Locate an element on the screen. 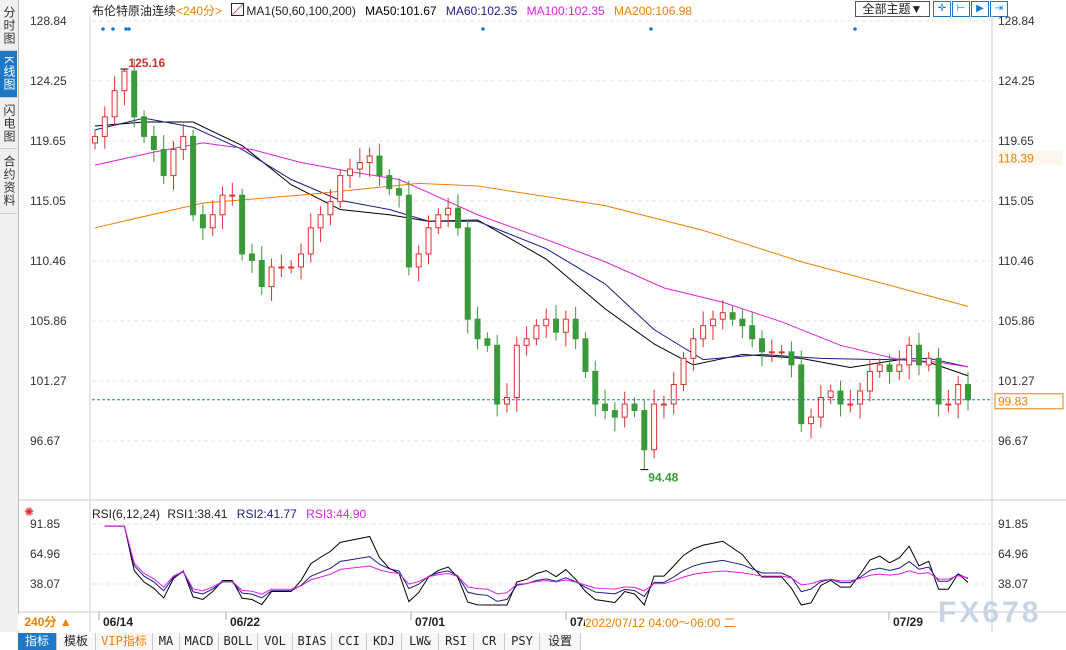 The height and width of the screenshot is (650, 1066). indicator-tab: BIAS is located at coordinates (312, 641).